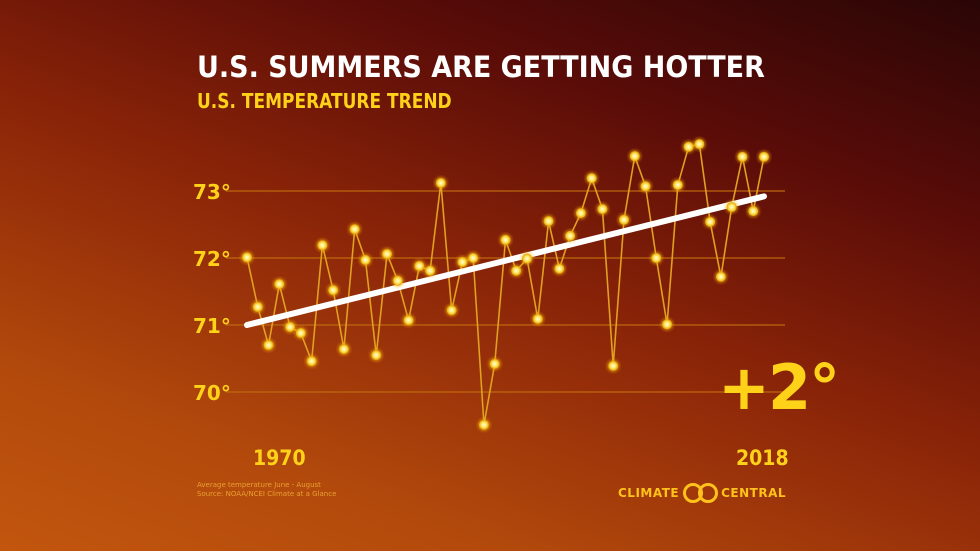 This screenshot has height=551, width=980. What do you see at coordinates (649, 493) in the screenshot?
I see `logo-text-left: CLIMATE` at bounding box center [649, 493].